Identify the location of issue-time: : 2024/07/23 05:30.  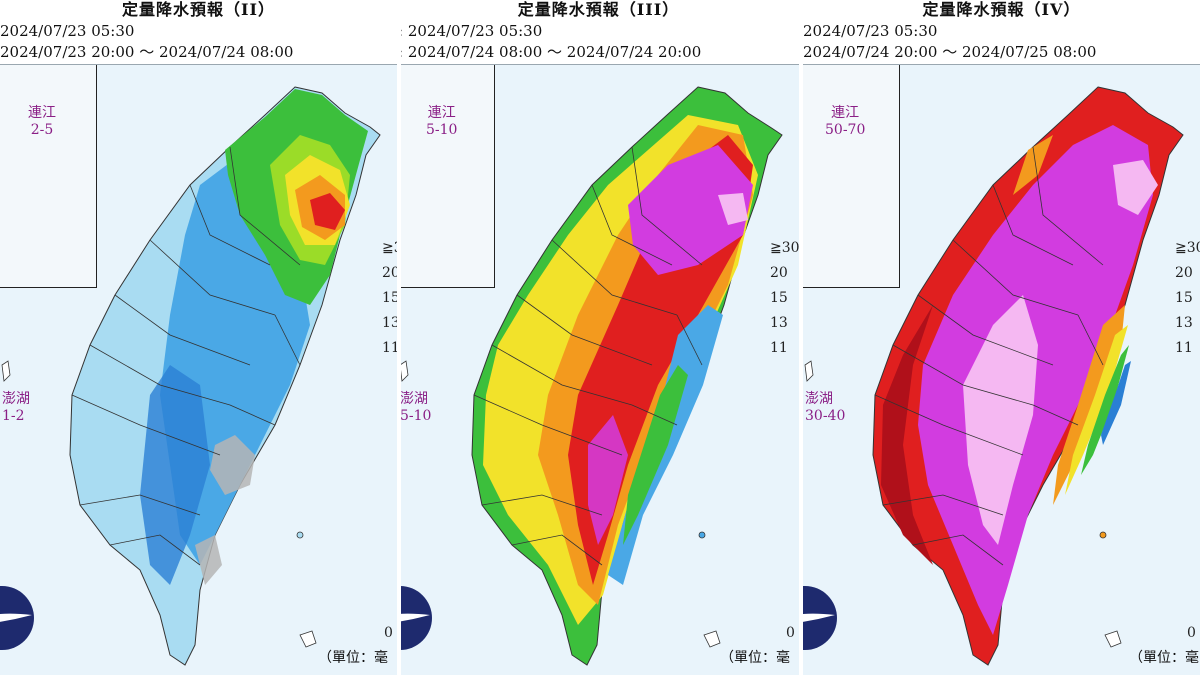
(470, 31).